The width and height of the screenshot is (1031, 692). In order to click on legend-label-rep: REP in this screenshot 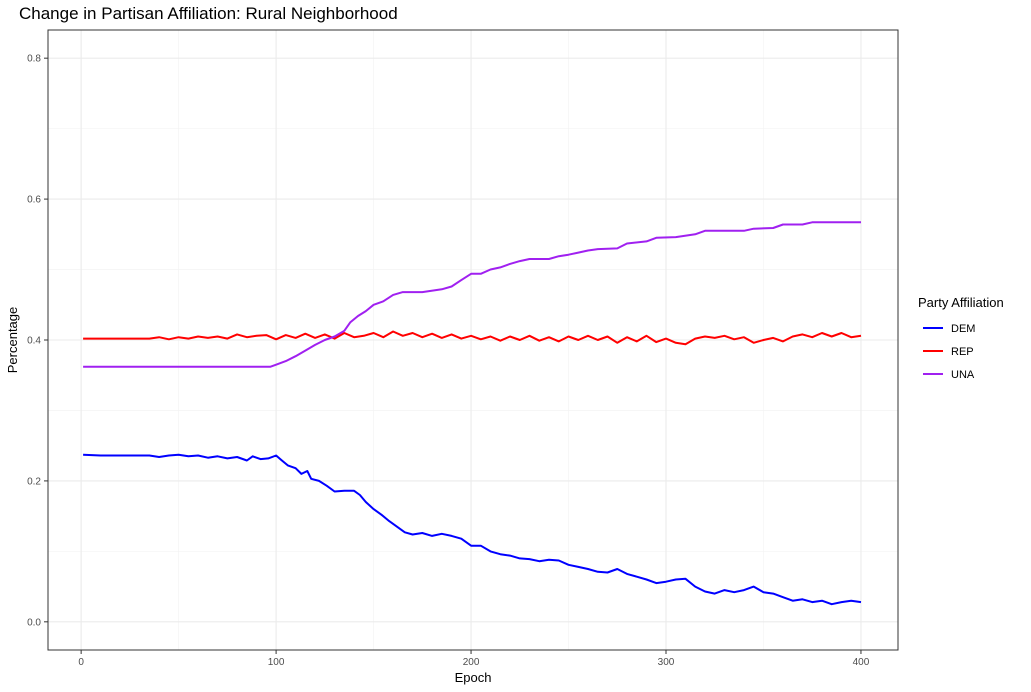, I will do `click(962, 352)`.